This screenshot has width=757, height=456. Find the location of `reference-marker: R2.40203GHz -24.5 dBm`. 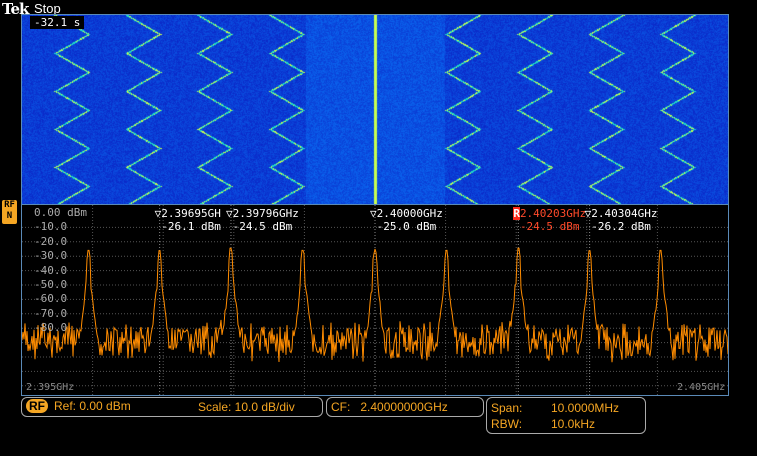

reference-marker: R2.40203GHz -24.5 dBm is located at coordinates (550, 220).